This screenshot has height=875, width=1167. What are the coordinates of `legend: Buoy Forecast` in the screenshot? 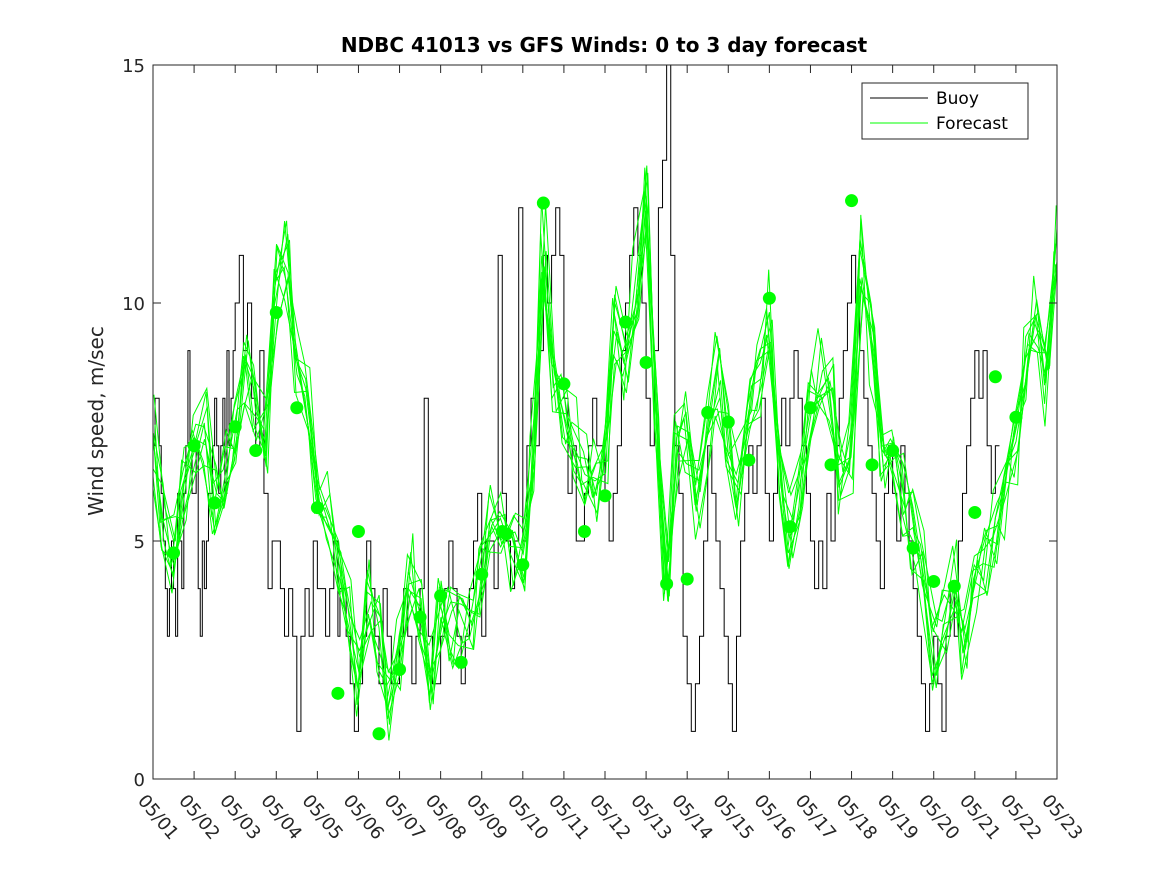 It's located at (945, 111).